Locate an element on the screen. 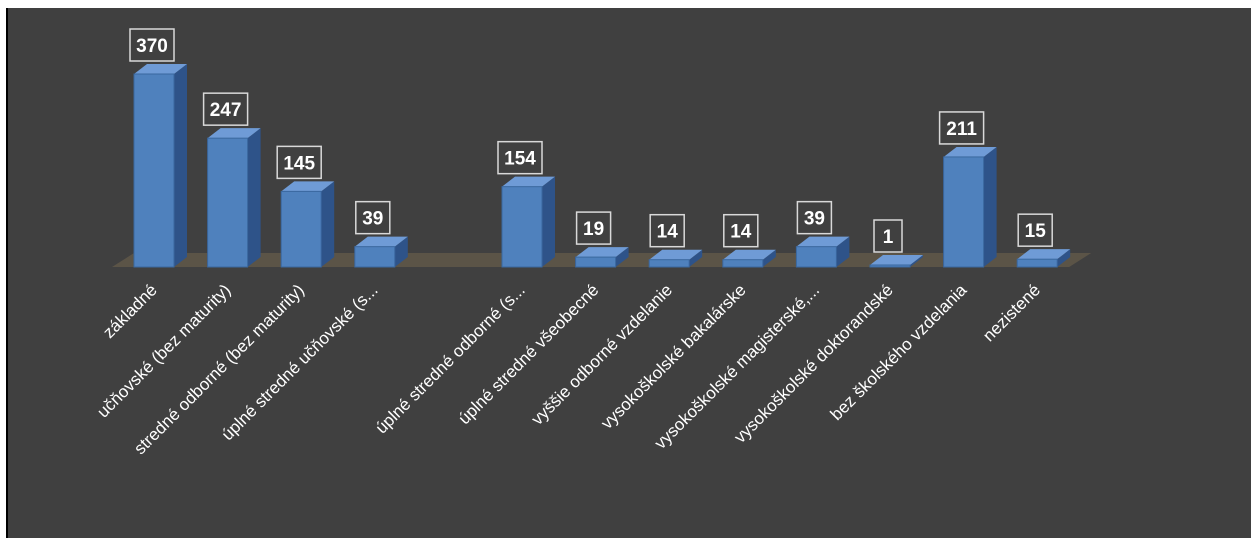 Image resolution: width=1251 pixels, height=538 pixels. category-label: učňovské (bez maturity) is located at coordinates (163, 350).